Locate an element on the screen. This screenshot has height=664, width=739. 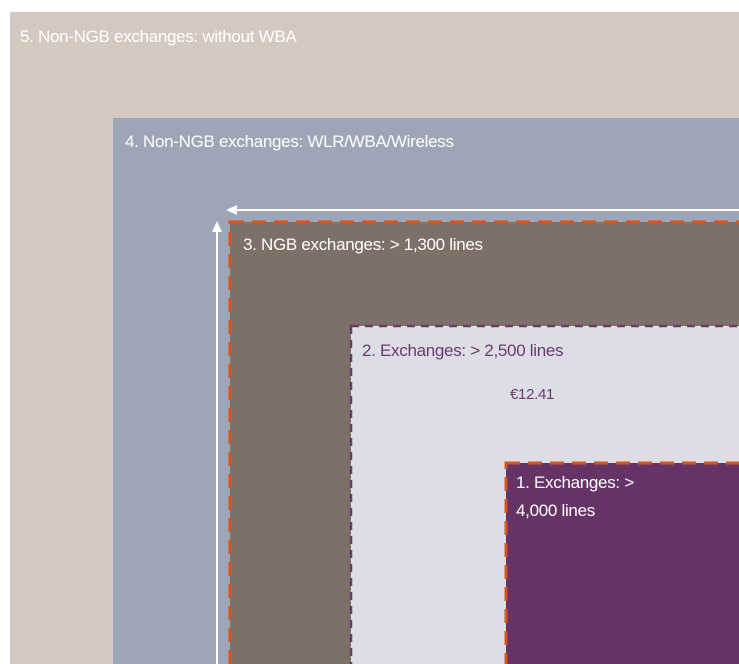
box-3-label: 3. NGB exchanges: > 1,300 lines is located at coordinates (363, 244).